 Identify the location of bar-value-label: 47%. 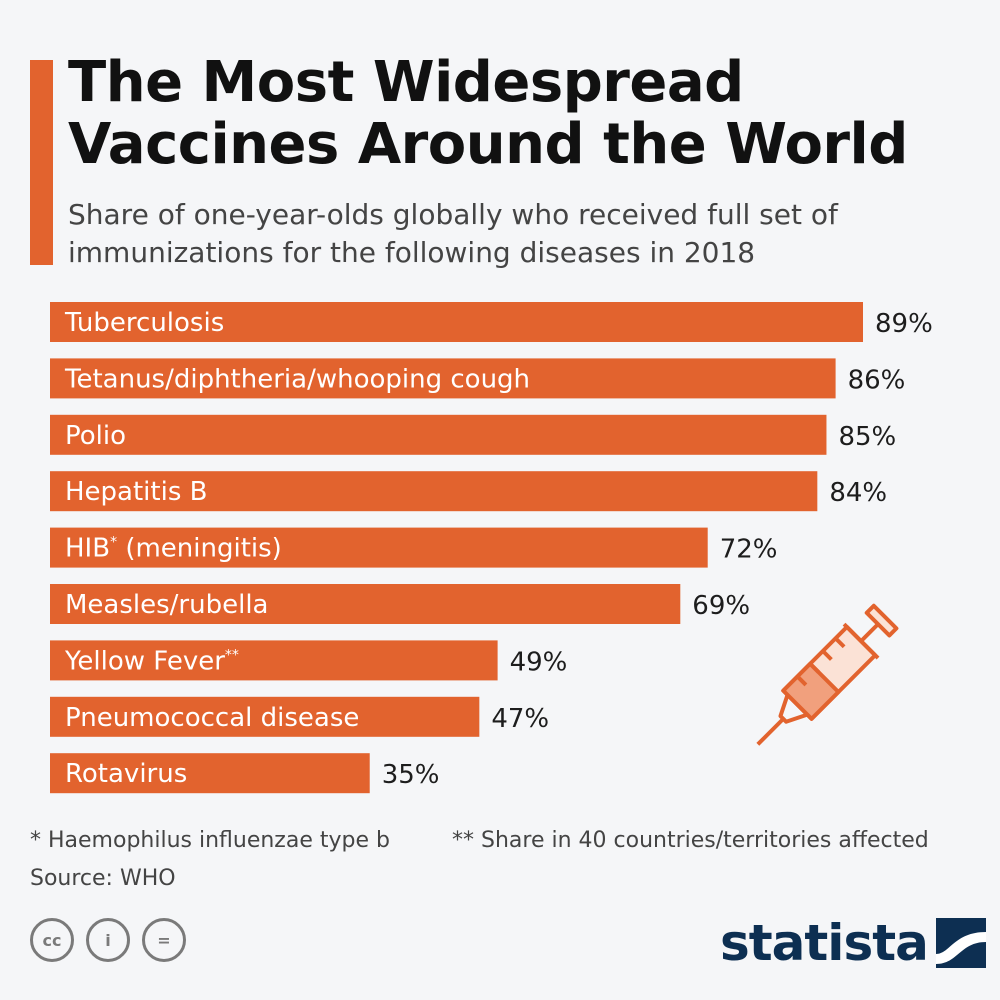
(520, 719).